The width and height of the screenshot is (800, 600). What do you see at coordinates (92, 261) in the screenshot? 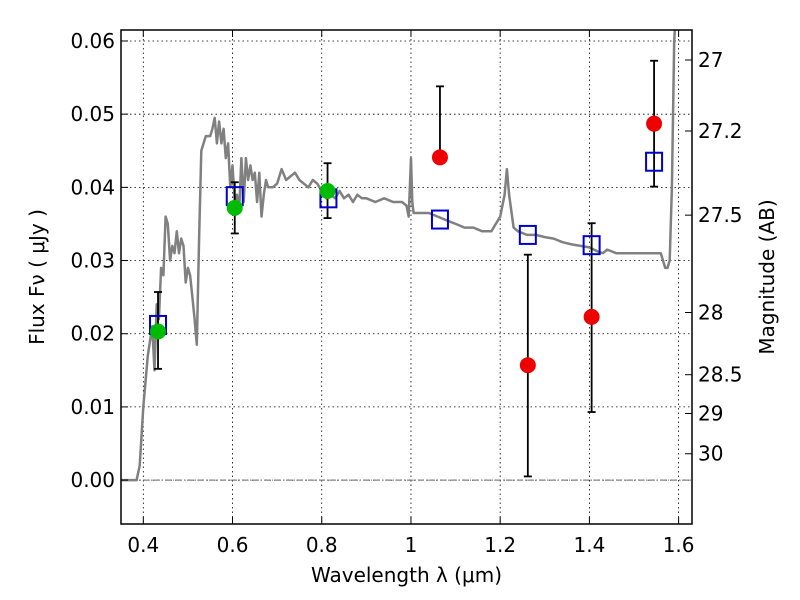
I see `y-tick-label: 0.03` at bounding box center [92, 261].